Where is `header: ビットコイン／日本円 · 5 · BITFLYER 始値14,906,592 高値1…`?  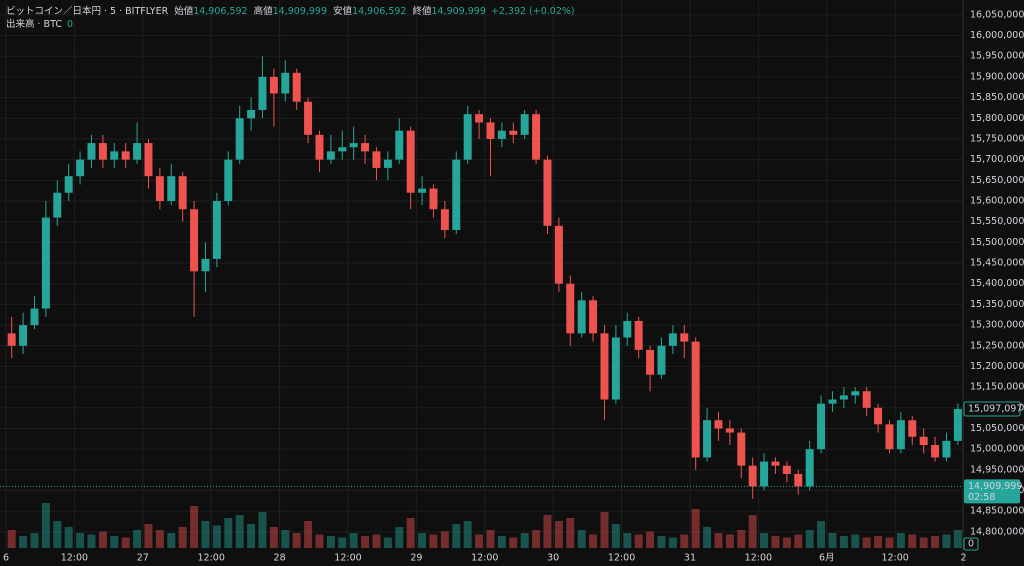
header: ビットコイン／日本円 · 5 · BITFLYER 始値14,906,592 高値1… is located at coordinates (290, 17).